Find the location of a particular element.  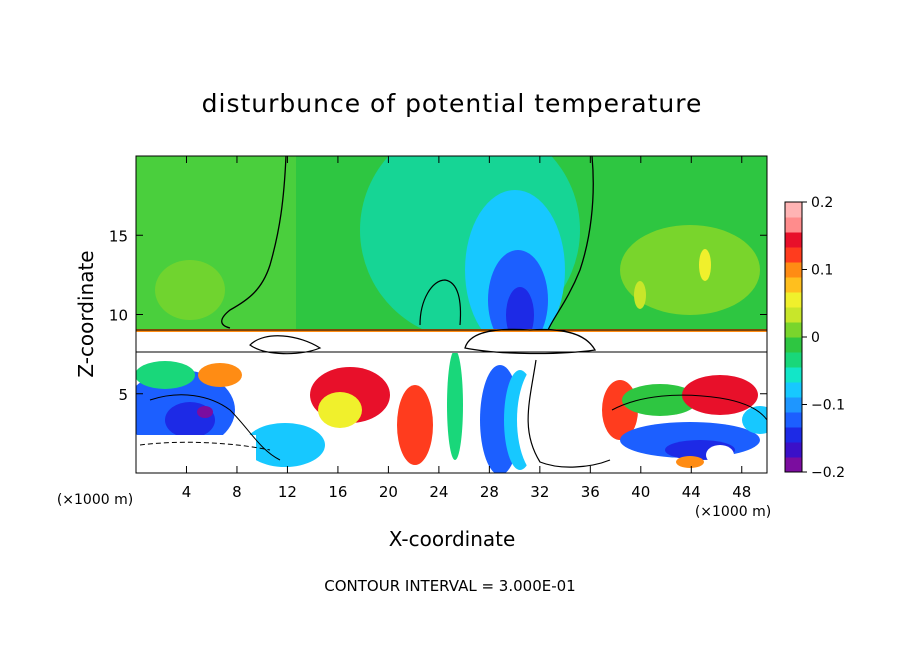

x-unit-right: (×1000 m) is located at coordinates (733, 512).